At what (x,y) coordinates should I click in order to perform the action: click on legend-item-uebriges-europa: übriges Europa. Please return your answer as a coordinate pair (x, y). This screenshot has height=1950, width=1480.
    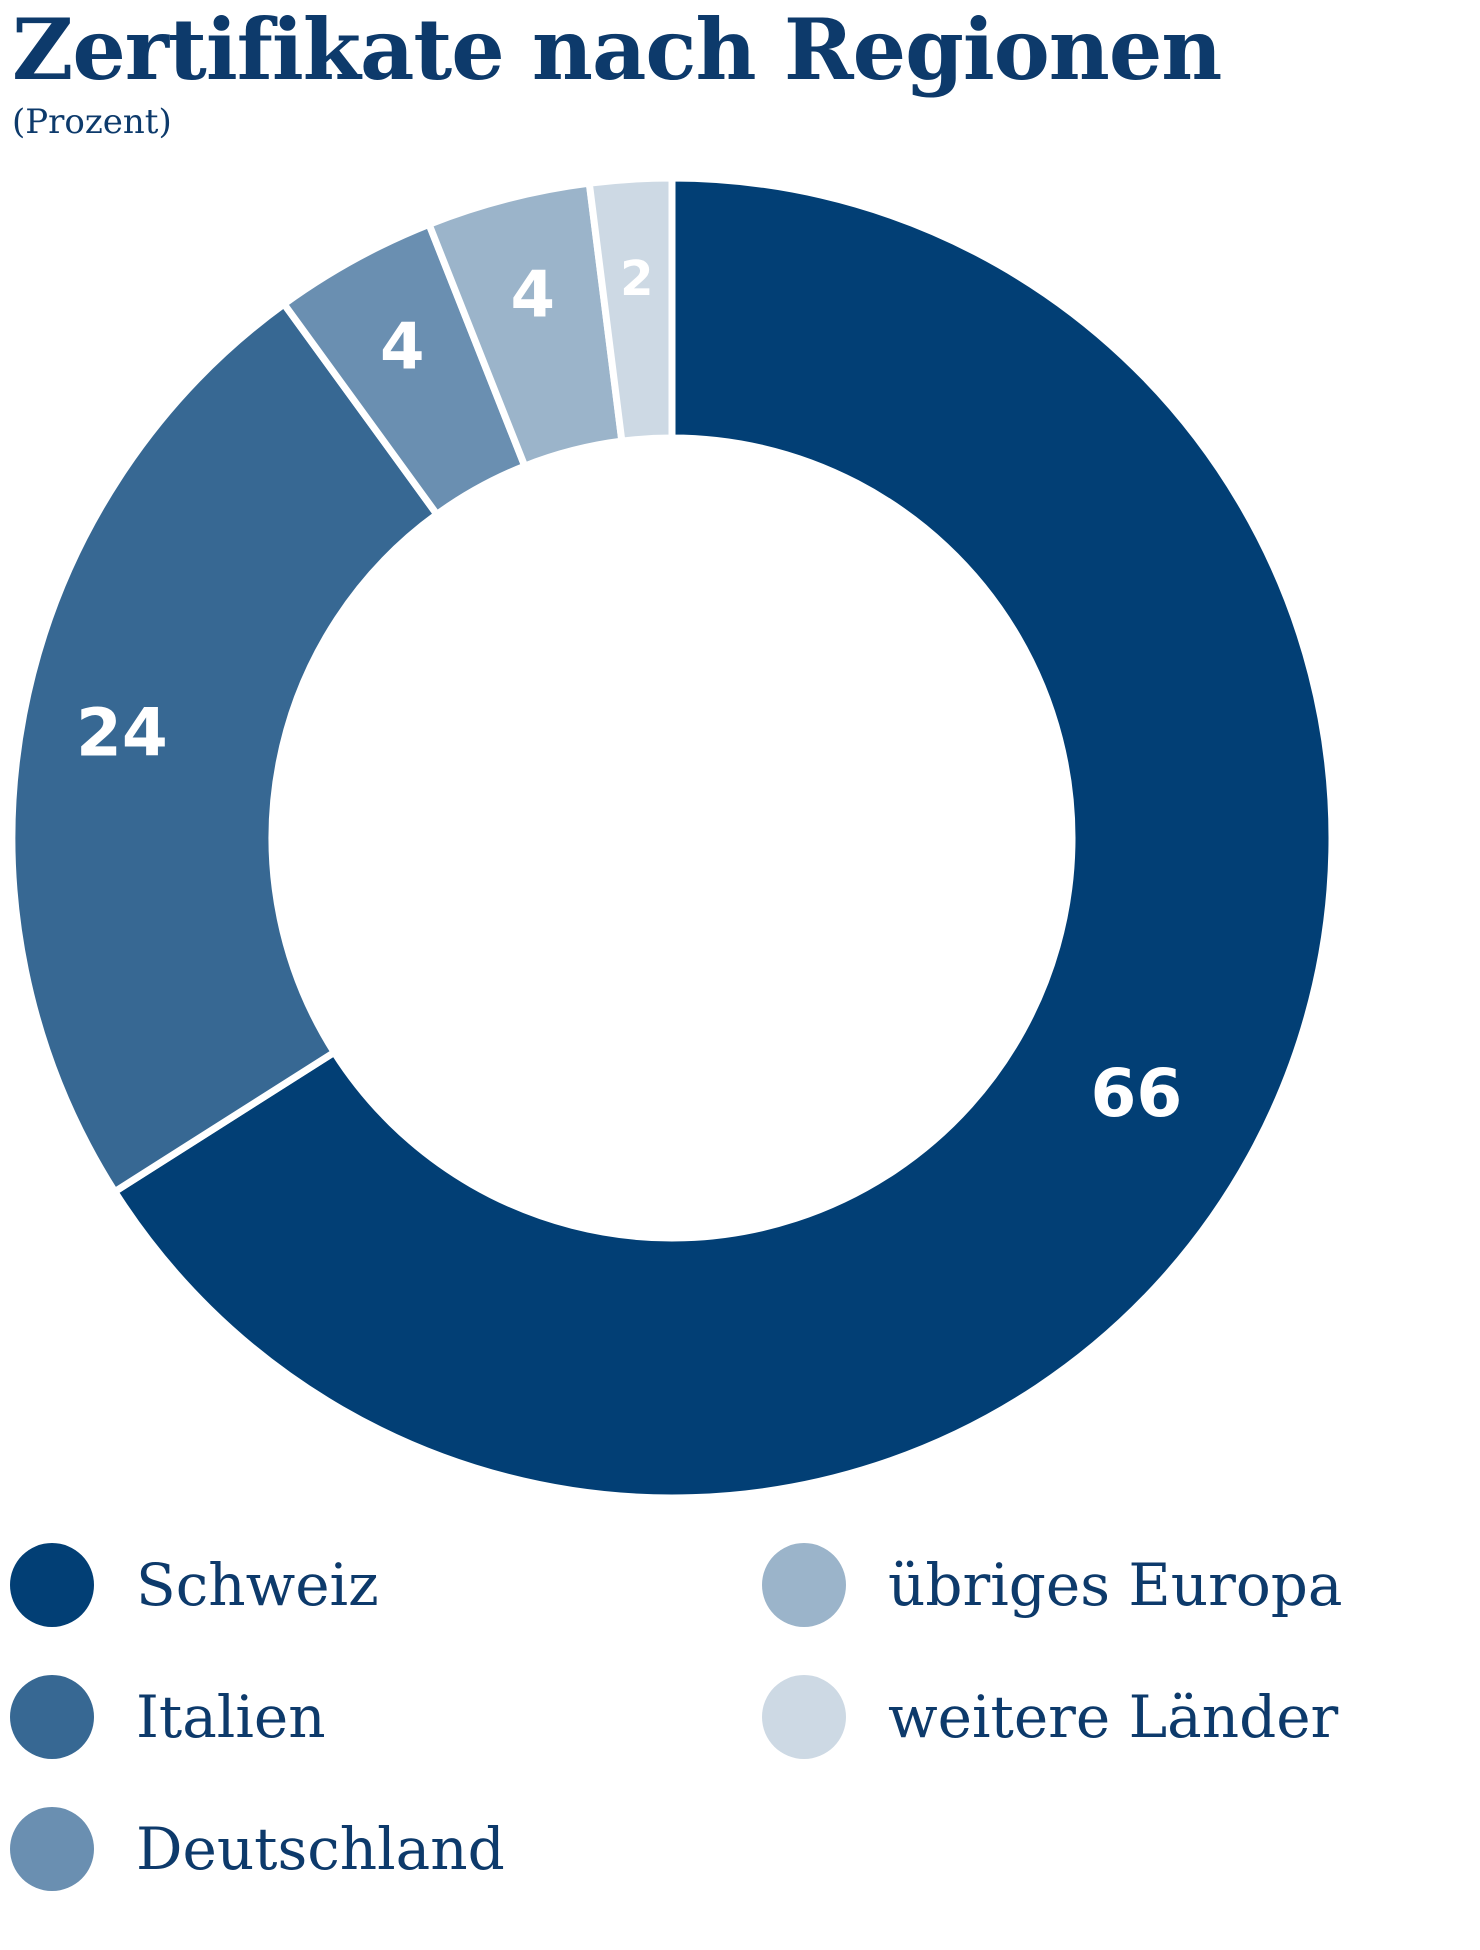
    Looking at the image, I should click on (1052, 1585).